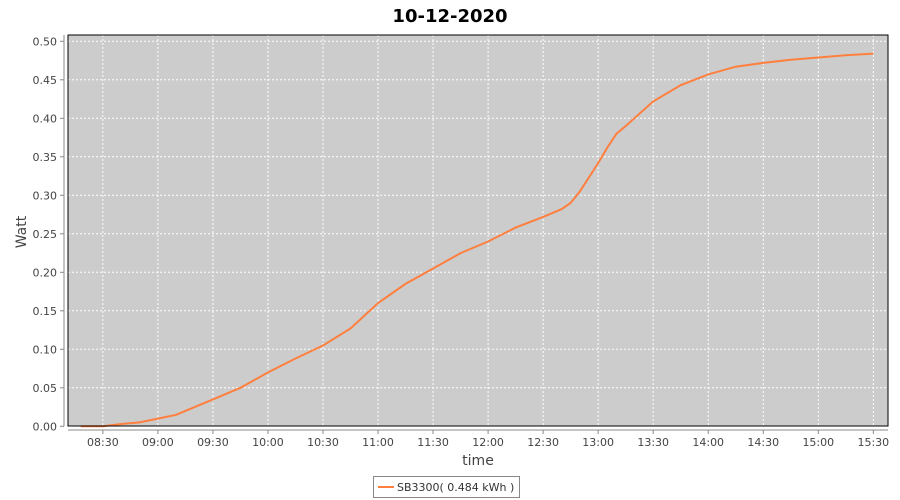 Image resolution: width=900 pixels, height=500 pixels. I want to click on y-axis-label: Watt, so click(22, 231).